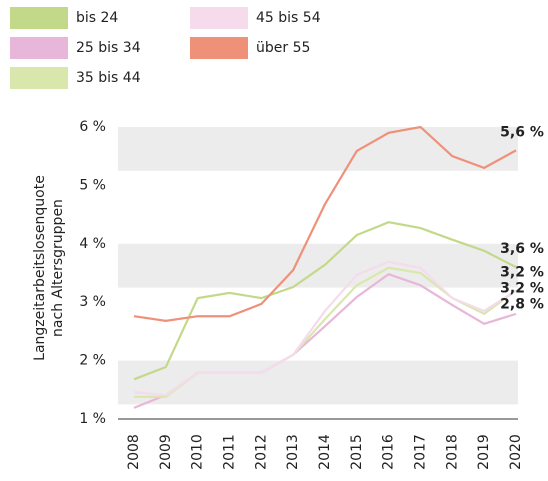 This screenshot has width=548, height=481. I want to click on legend-label: bis 24, so click(97, 18).